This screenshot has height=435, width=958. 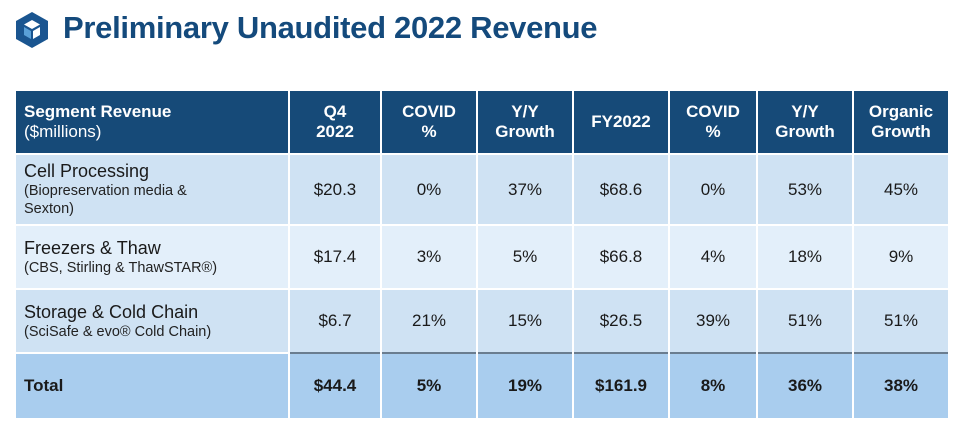 What do you see at coordinates (335, 256) in the screenshot?
I see `value-cell: $17.4` at bounding box center [335, 256].